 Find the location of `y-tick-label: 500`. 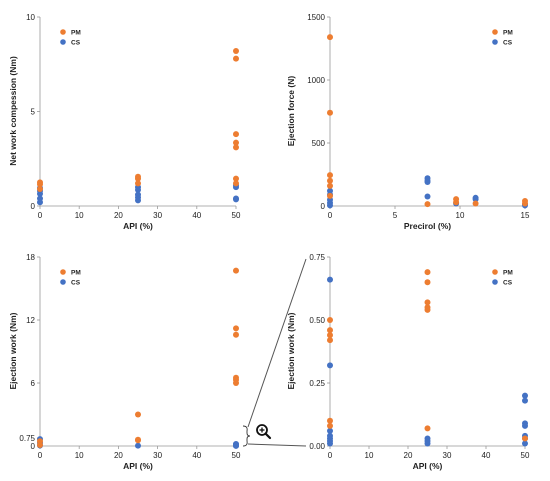

y-tick-label: 500 is located at coordinates (319, 143).